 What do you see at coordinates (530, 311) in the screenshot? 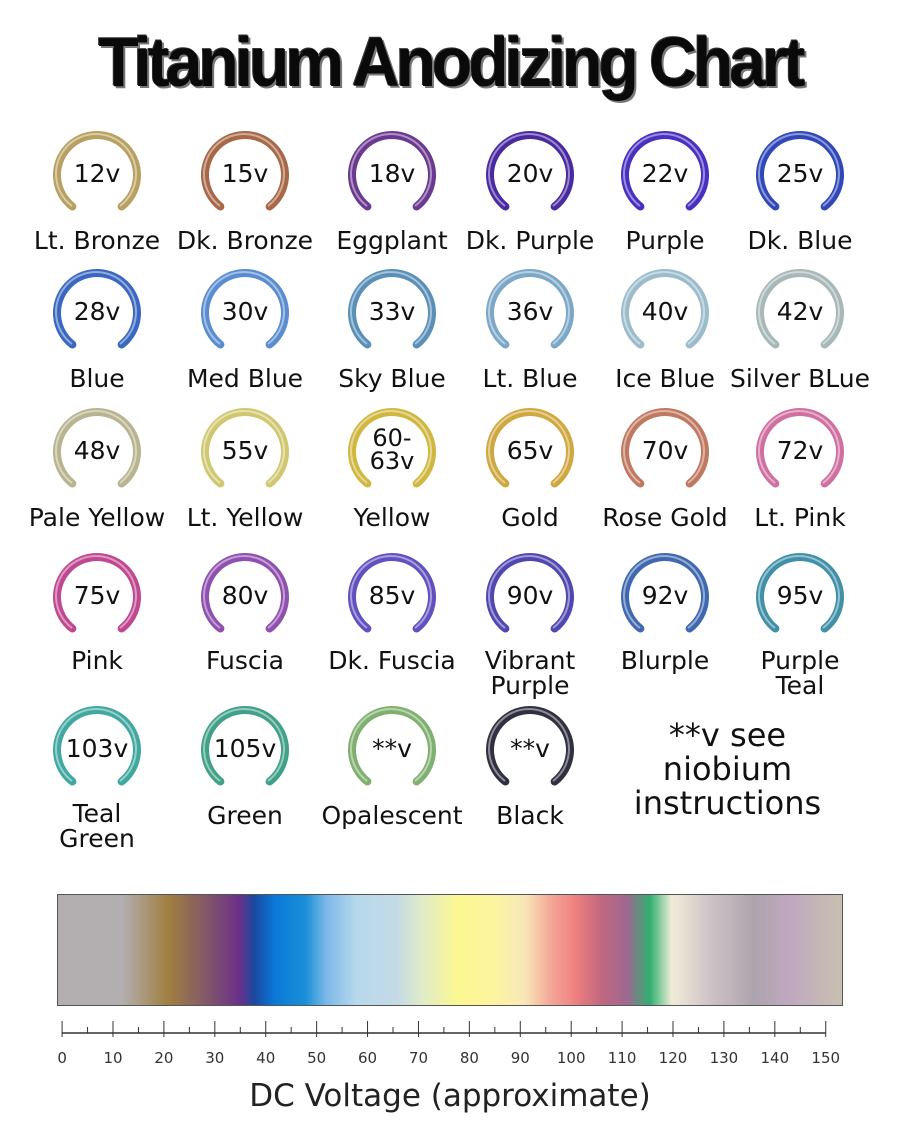
I see `voltage-label: 36v` at bounding box center [530, 311].